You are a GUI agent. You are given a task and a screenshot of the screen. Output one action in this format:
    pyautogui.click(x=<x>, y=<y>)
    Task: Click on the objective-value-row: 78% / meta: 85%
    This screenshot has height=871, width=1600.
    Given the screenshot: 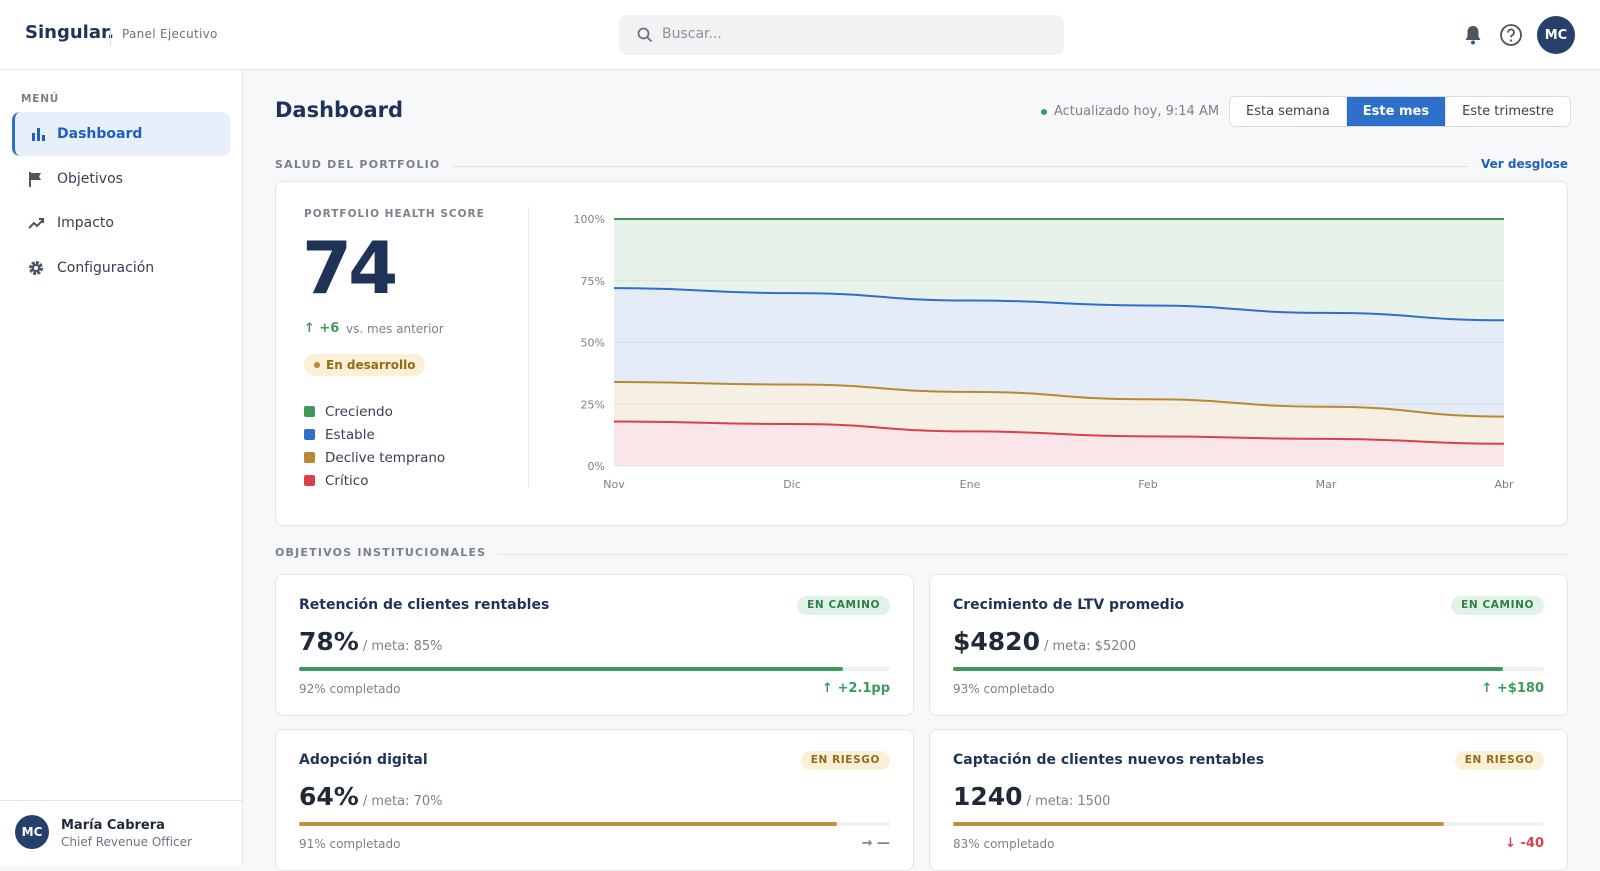 What is the action you would take?
    pyautogui.click(x=371, y=641)
    